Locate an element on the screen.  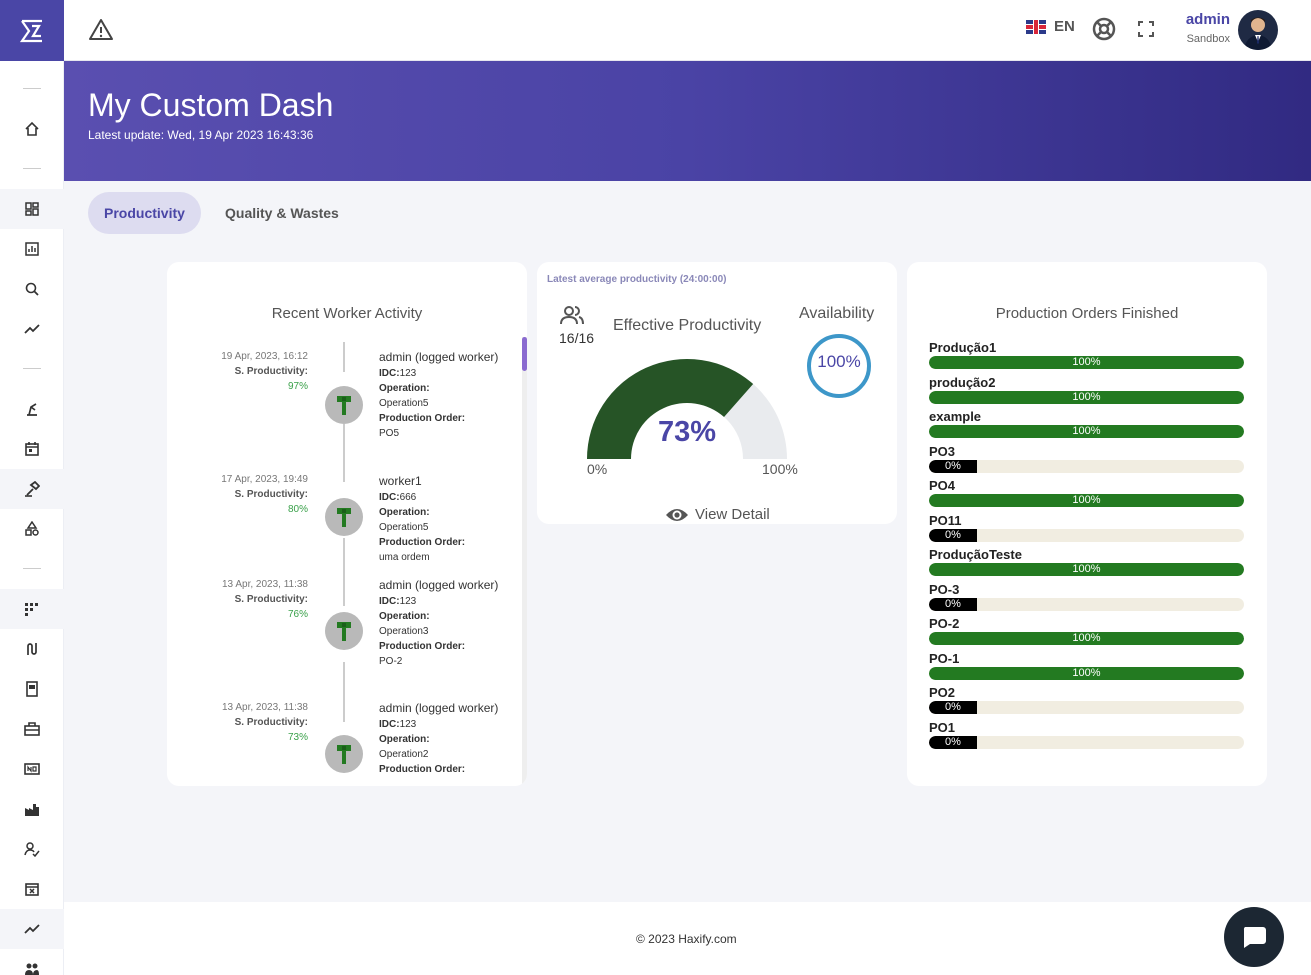
factory-icon is located at coordinates (32, 809).